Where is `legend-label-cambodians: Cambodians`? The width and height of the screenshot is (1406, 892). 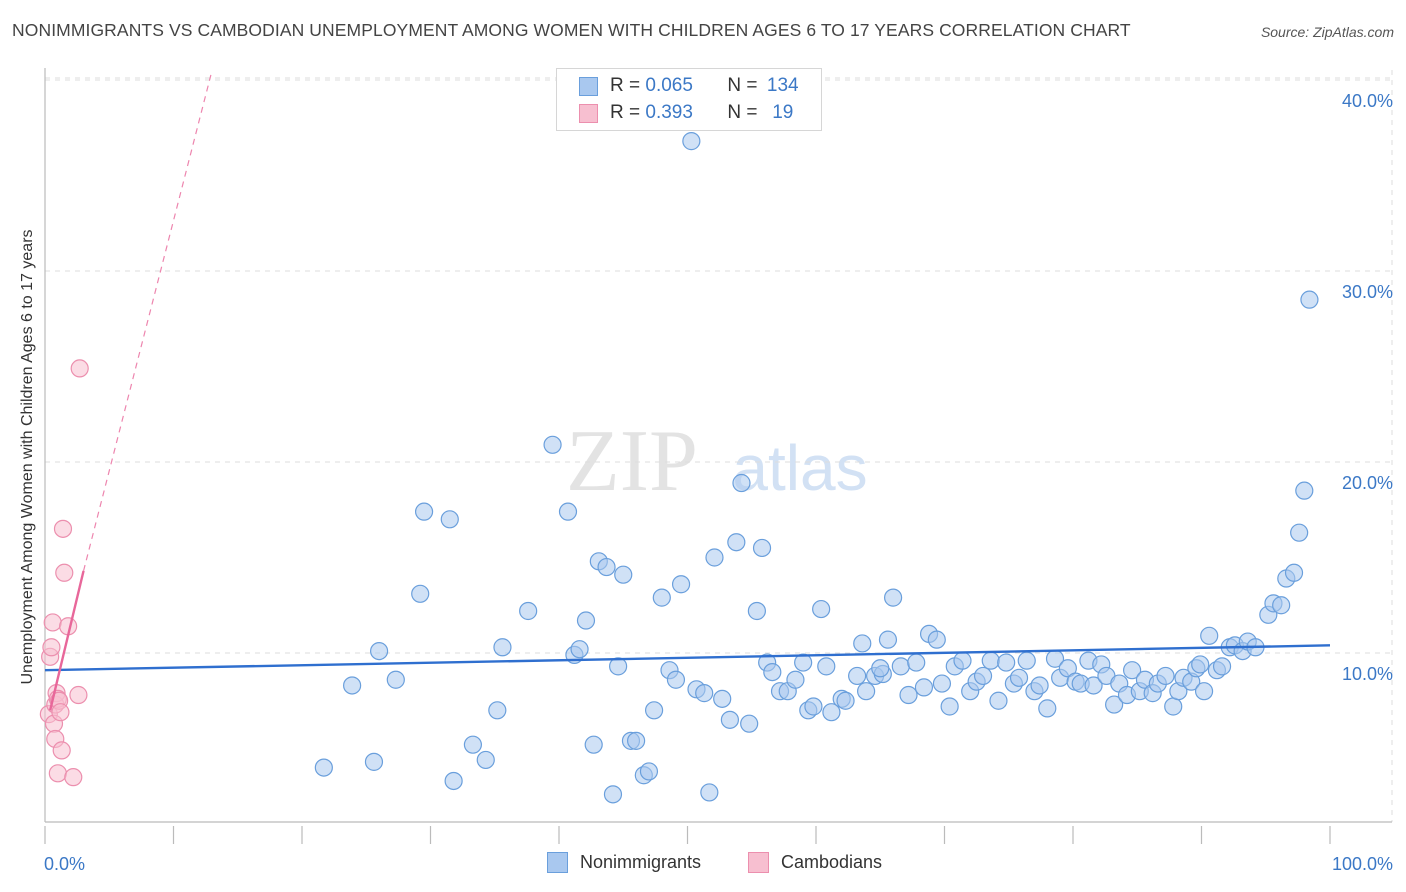
legend-label-cambodians: Cambodians is located at coordinates (832, 862).